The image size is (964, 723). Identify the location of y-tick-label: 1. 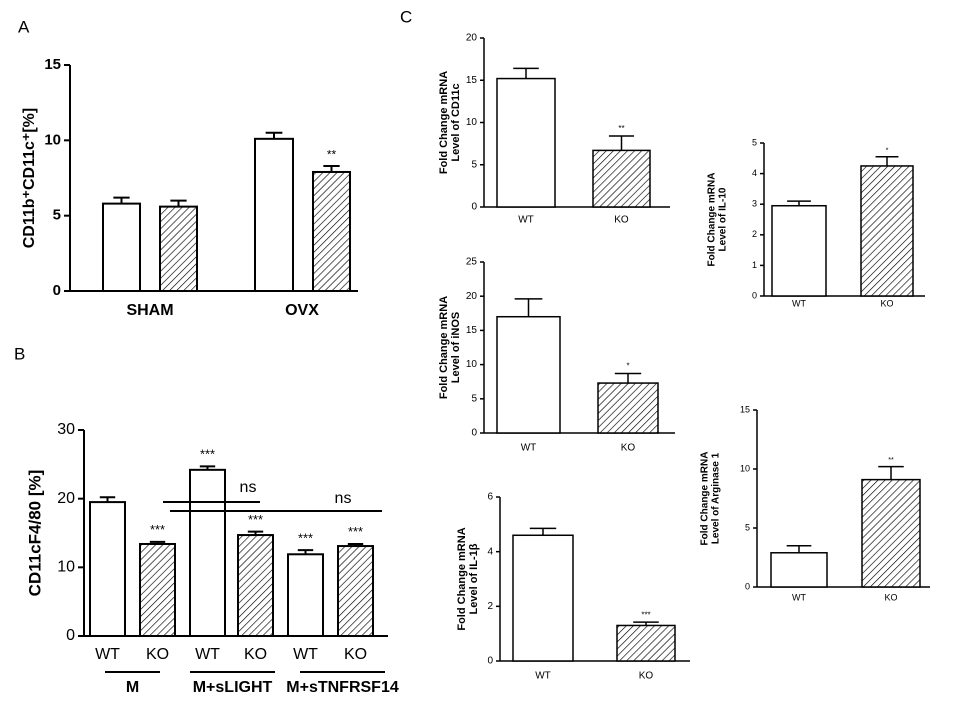
(754, 265).